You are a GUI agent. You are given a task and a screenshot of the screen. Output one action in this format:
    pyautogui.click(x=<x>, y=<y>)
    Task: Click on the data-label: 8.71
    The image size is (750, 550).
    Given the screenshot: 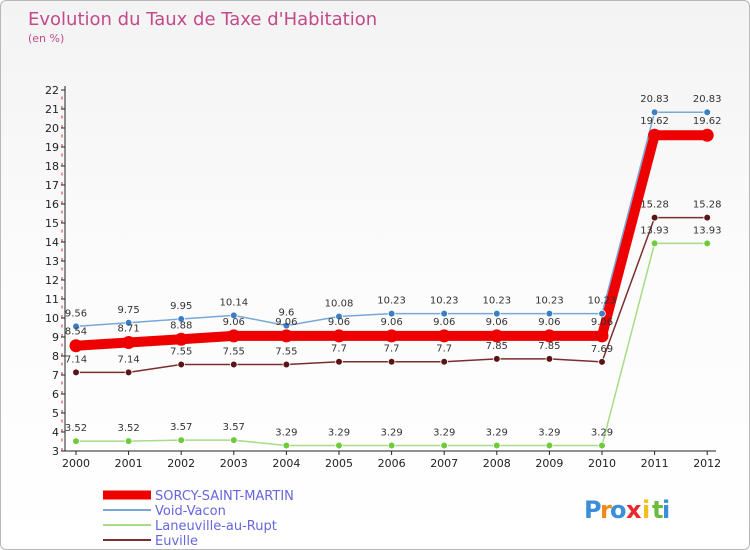 What is the action you would take?
    pyautogui.click(x=128, y=329)
    